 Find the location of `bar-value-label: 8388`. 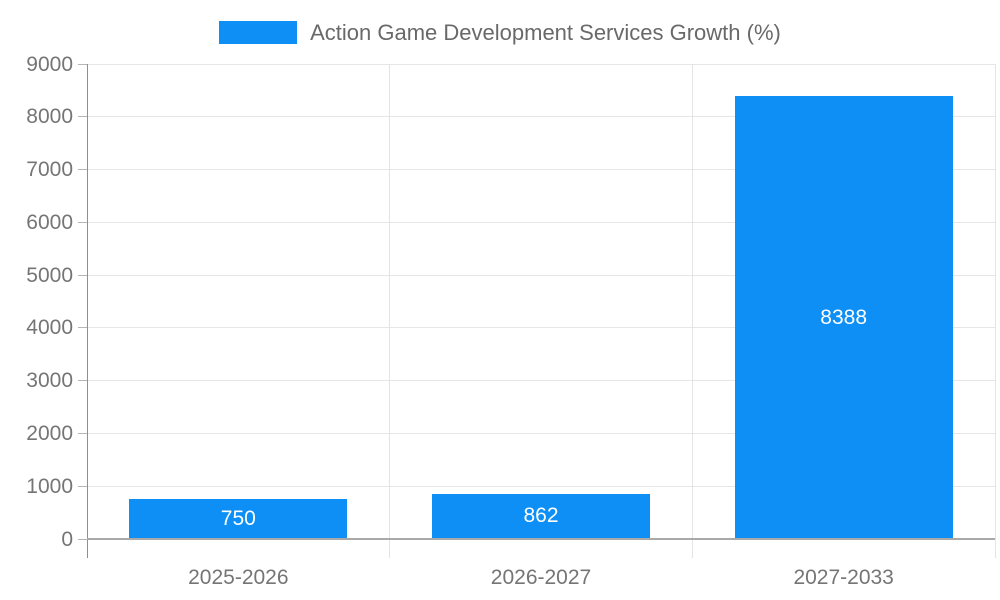

bar-value-label: 8388 is located at coordinates (844, 317).